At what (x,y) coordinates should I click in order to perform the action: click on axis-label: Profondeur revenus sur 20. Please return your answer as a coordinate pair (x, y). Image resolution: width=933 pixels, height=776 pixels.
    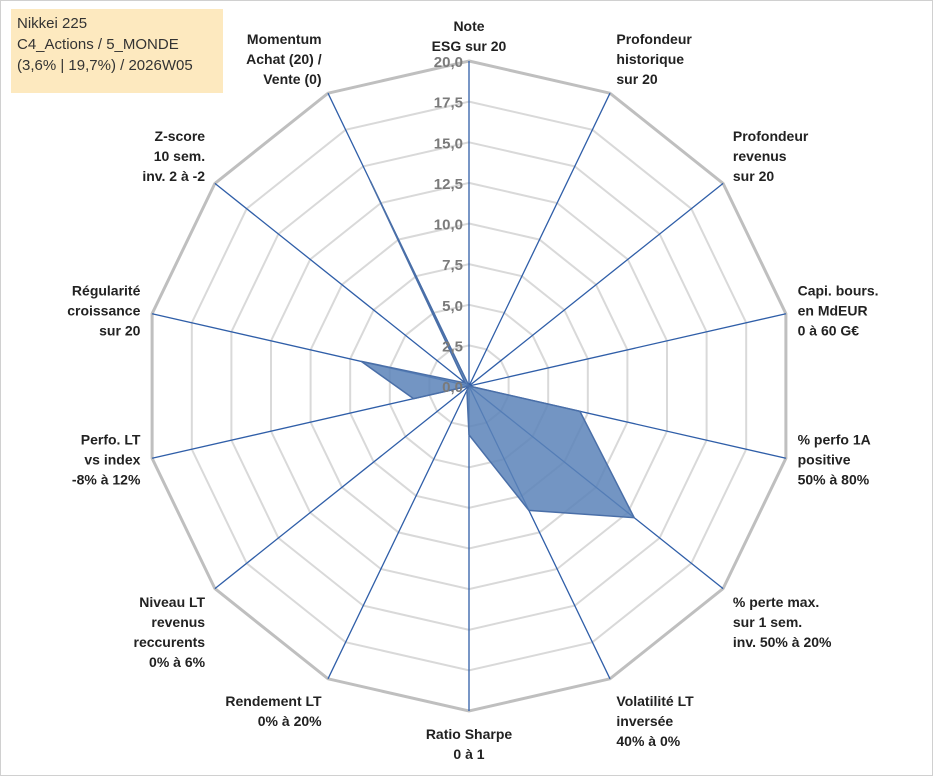
    Looking at the image, I should click on (771, 156).